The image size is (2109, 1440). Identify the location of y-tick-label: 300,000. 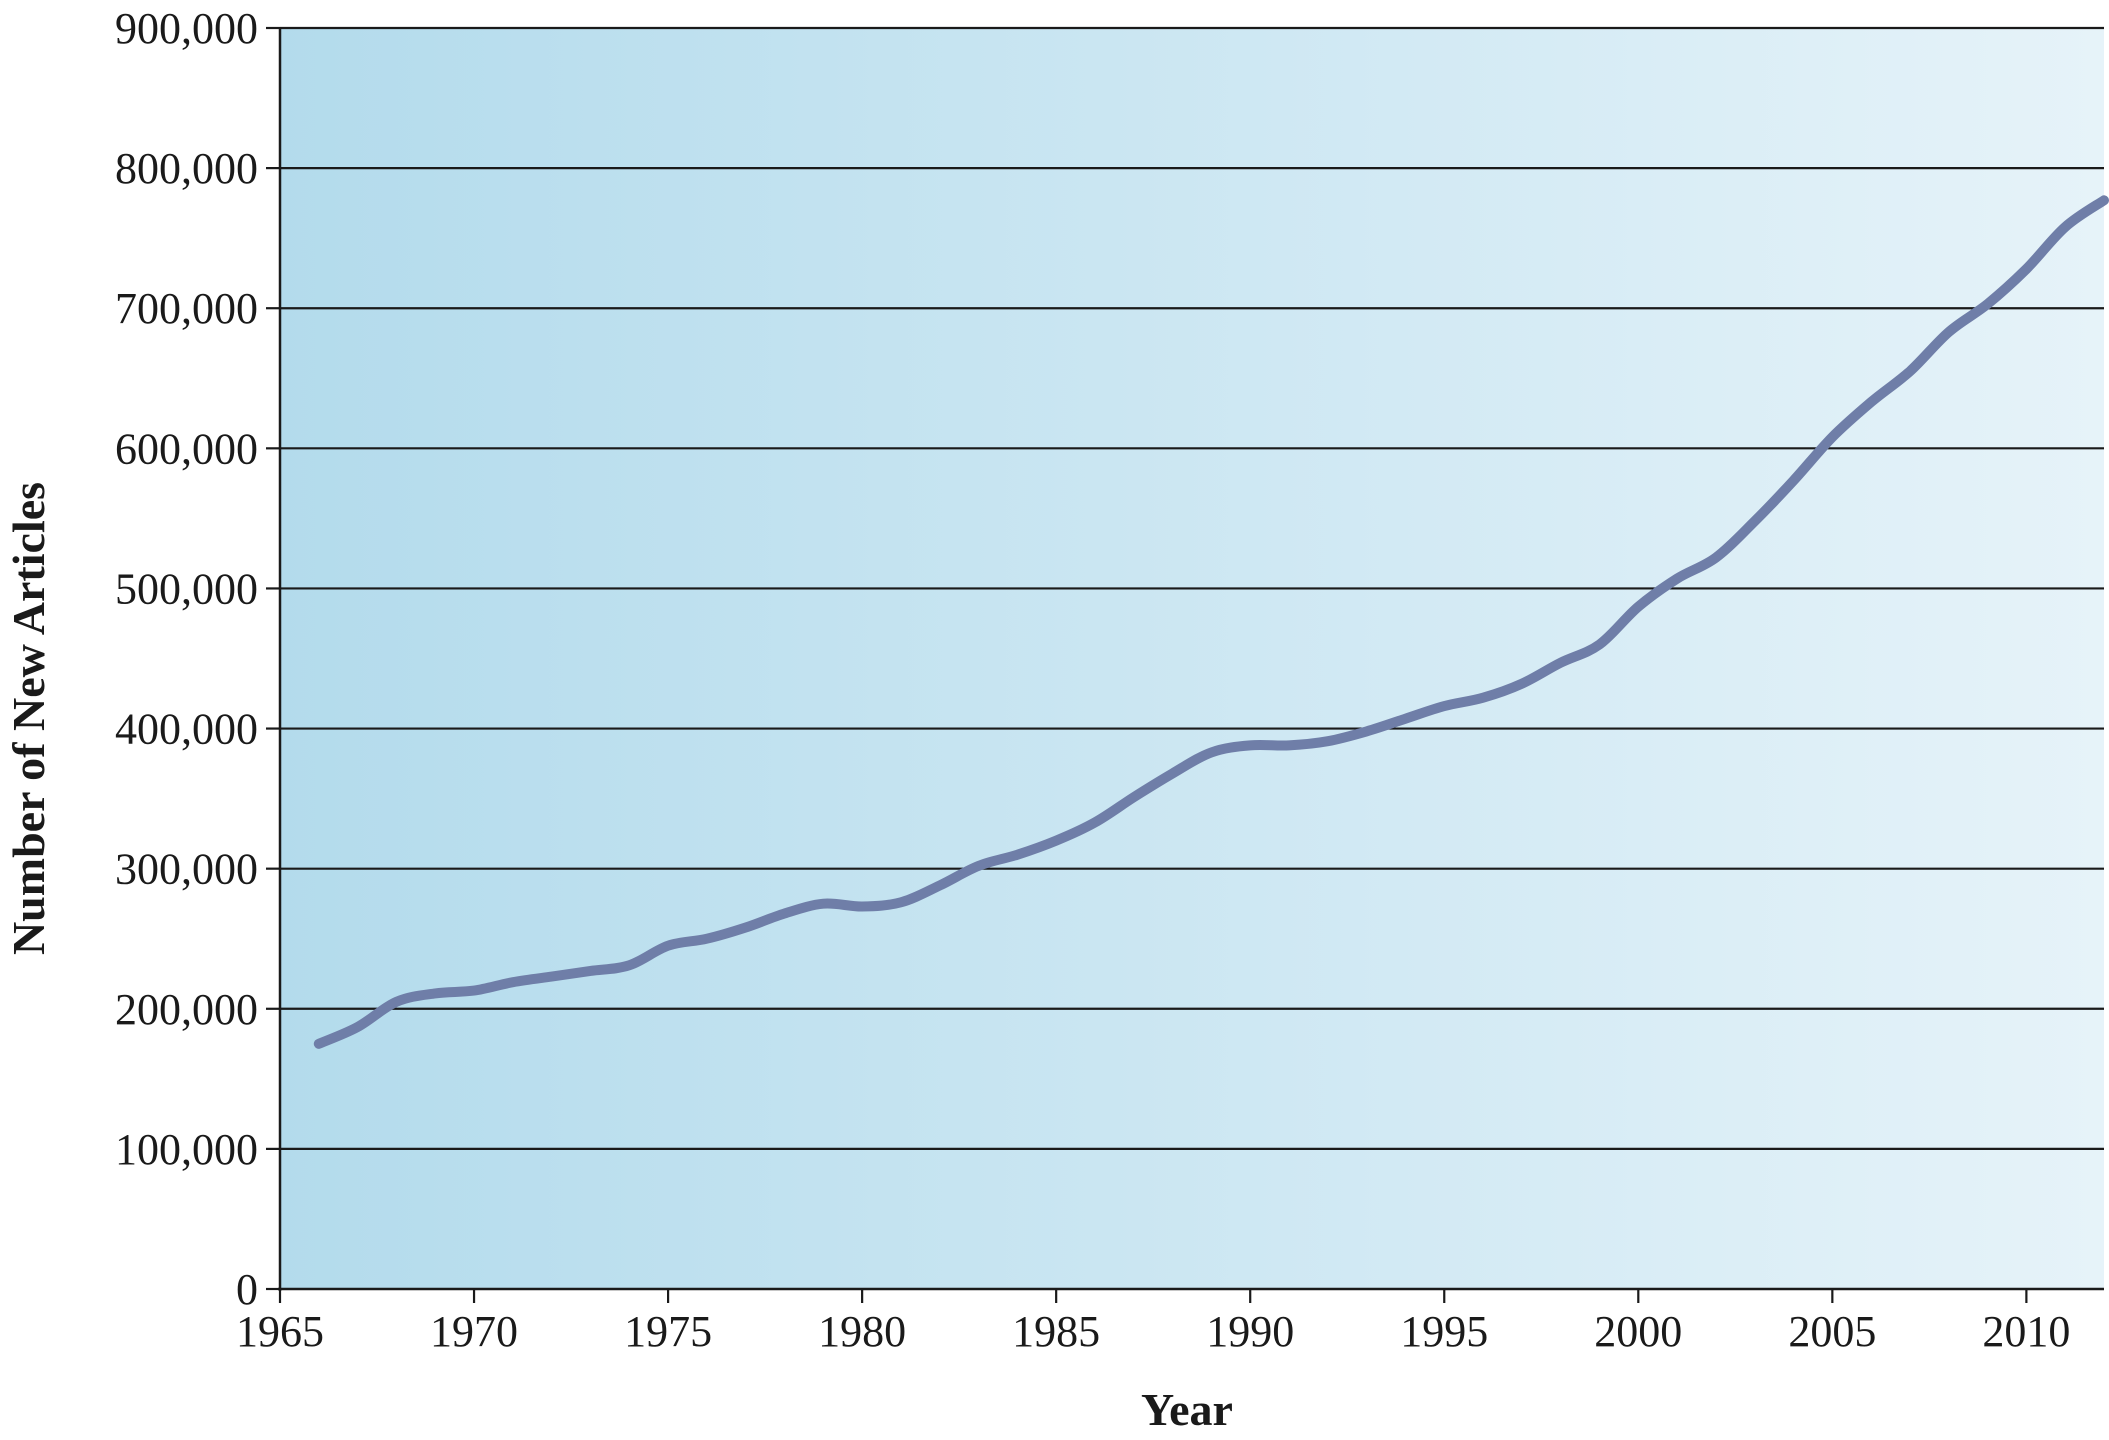
(186, 869).